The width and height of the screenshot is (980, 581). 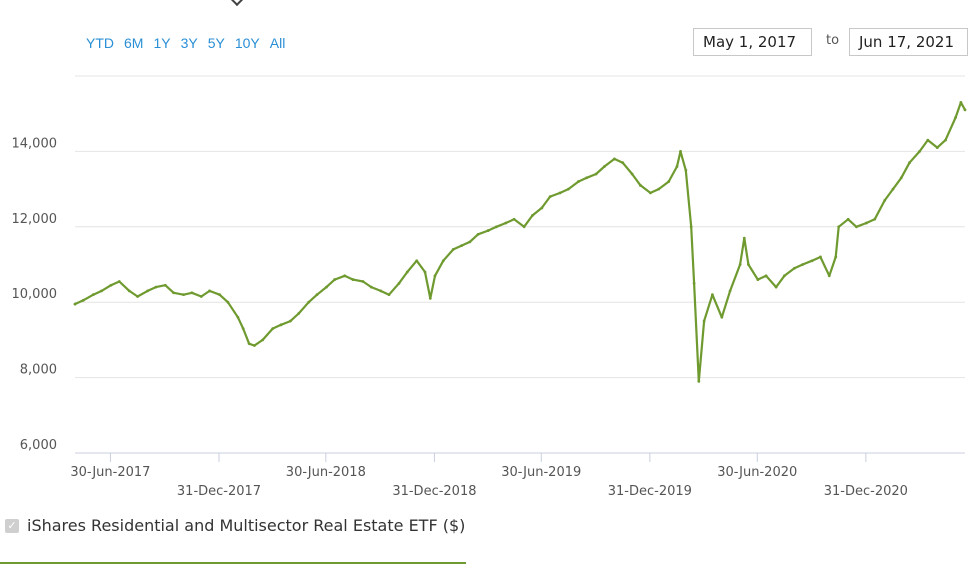 I want to click on range-button-ytd: YTD, so click(x=100, y=43).